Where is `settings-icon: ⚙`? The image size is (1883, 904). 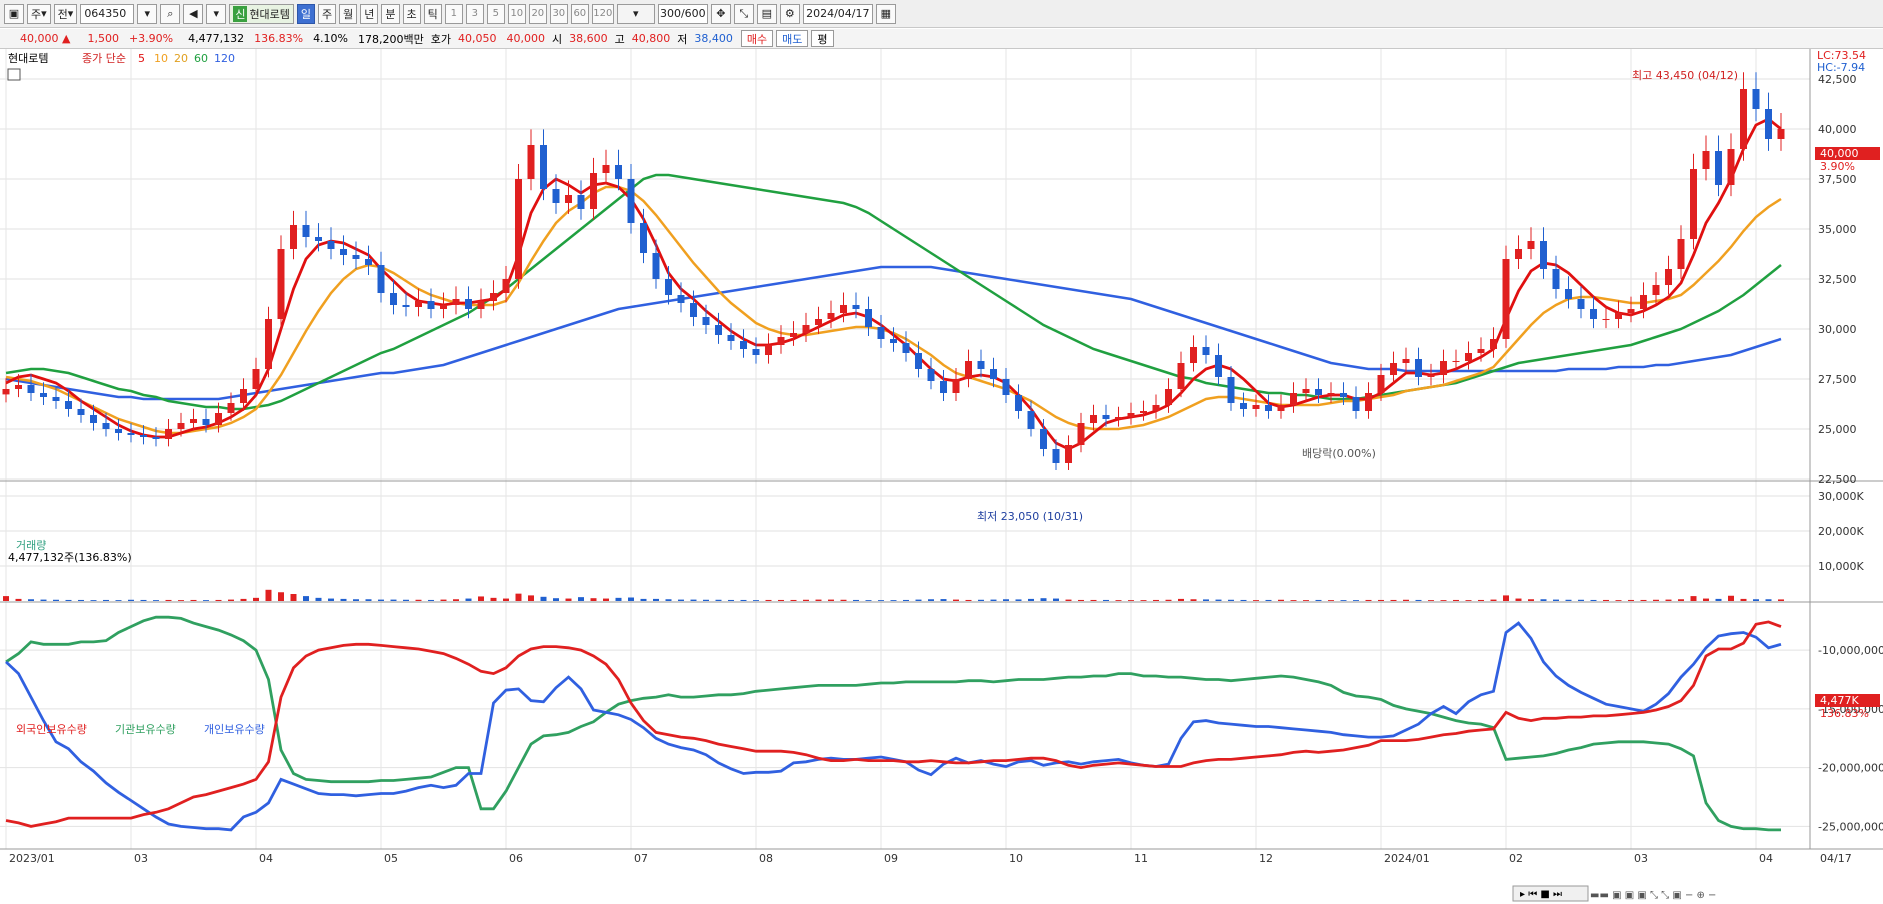
settings-icon: ⚙ is located at coordinates (789, 13).